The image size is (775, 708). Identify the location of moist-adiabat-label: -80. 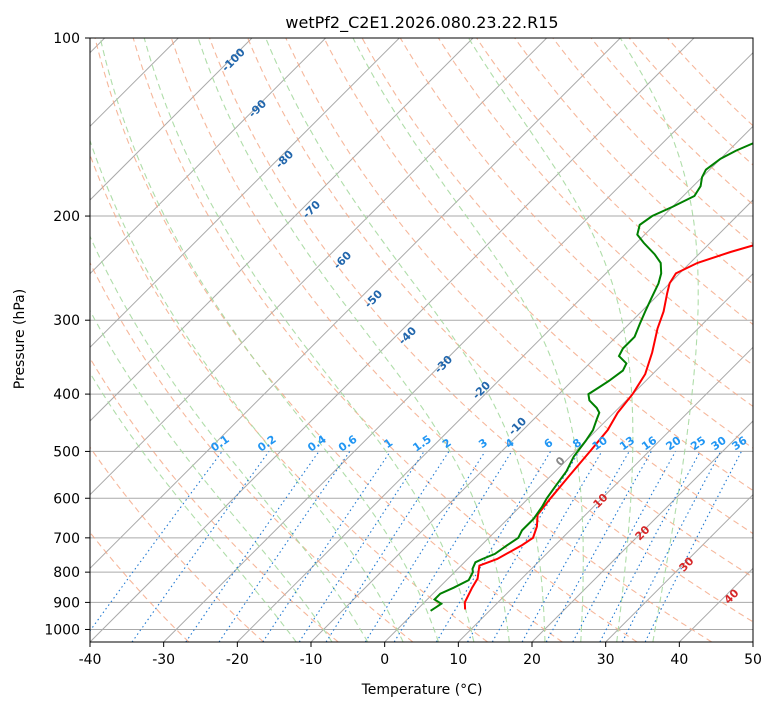
(284, 159).